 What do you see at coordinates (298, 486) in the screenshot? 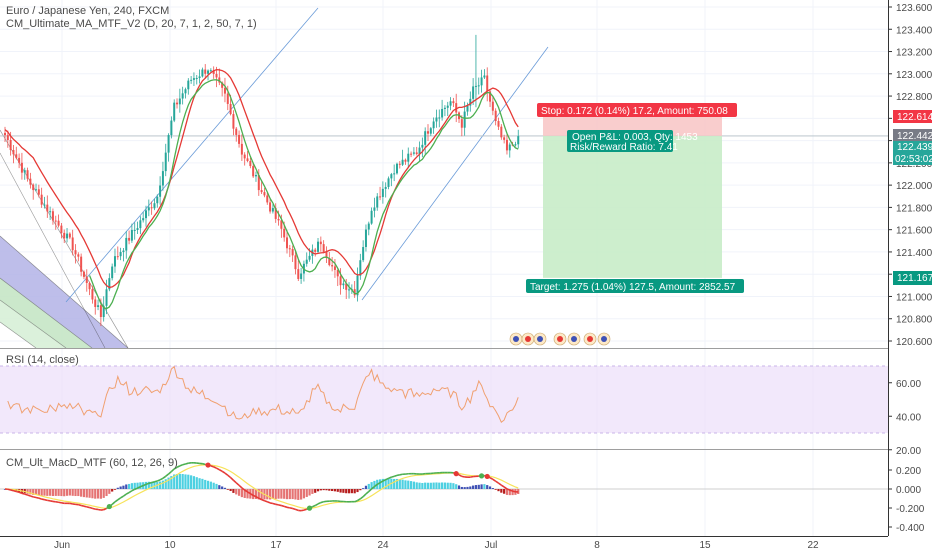
I see `macd-cross-dots` at bounding box center [298, 486].